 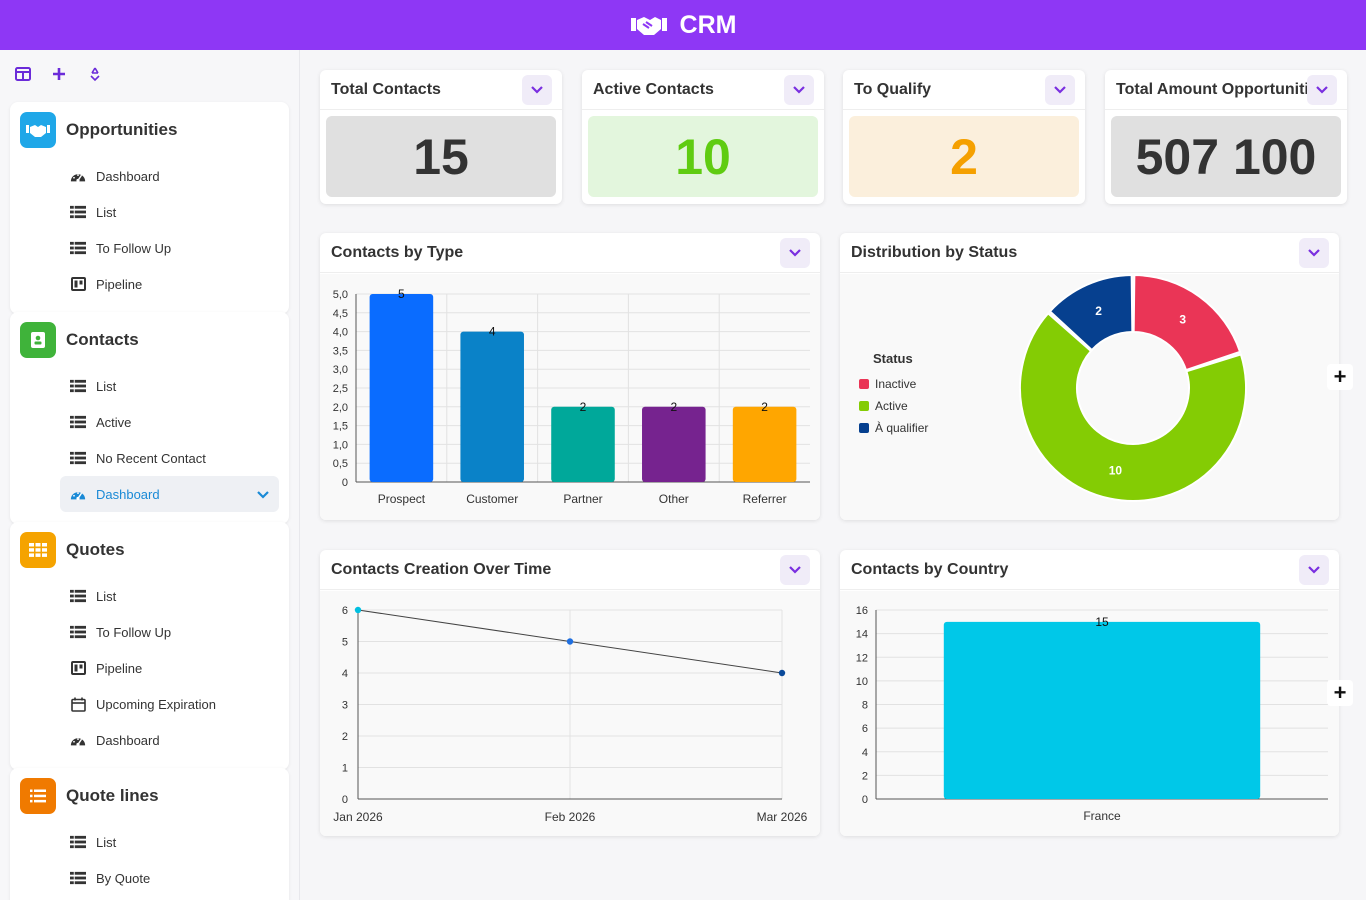 I want to click on sidebar-section-header: Quotes, so click(x=149, y=550).